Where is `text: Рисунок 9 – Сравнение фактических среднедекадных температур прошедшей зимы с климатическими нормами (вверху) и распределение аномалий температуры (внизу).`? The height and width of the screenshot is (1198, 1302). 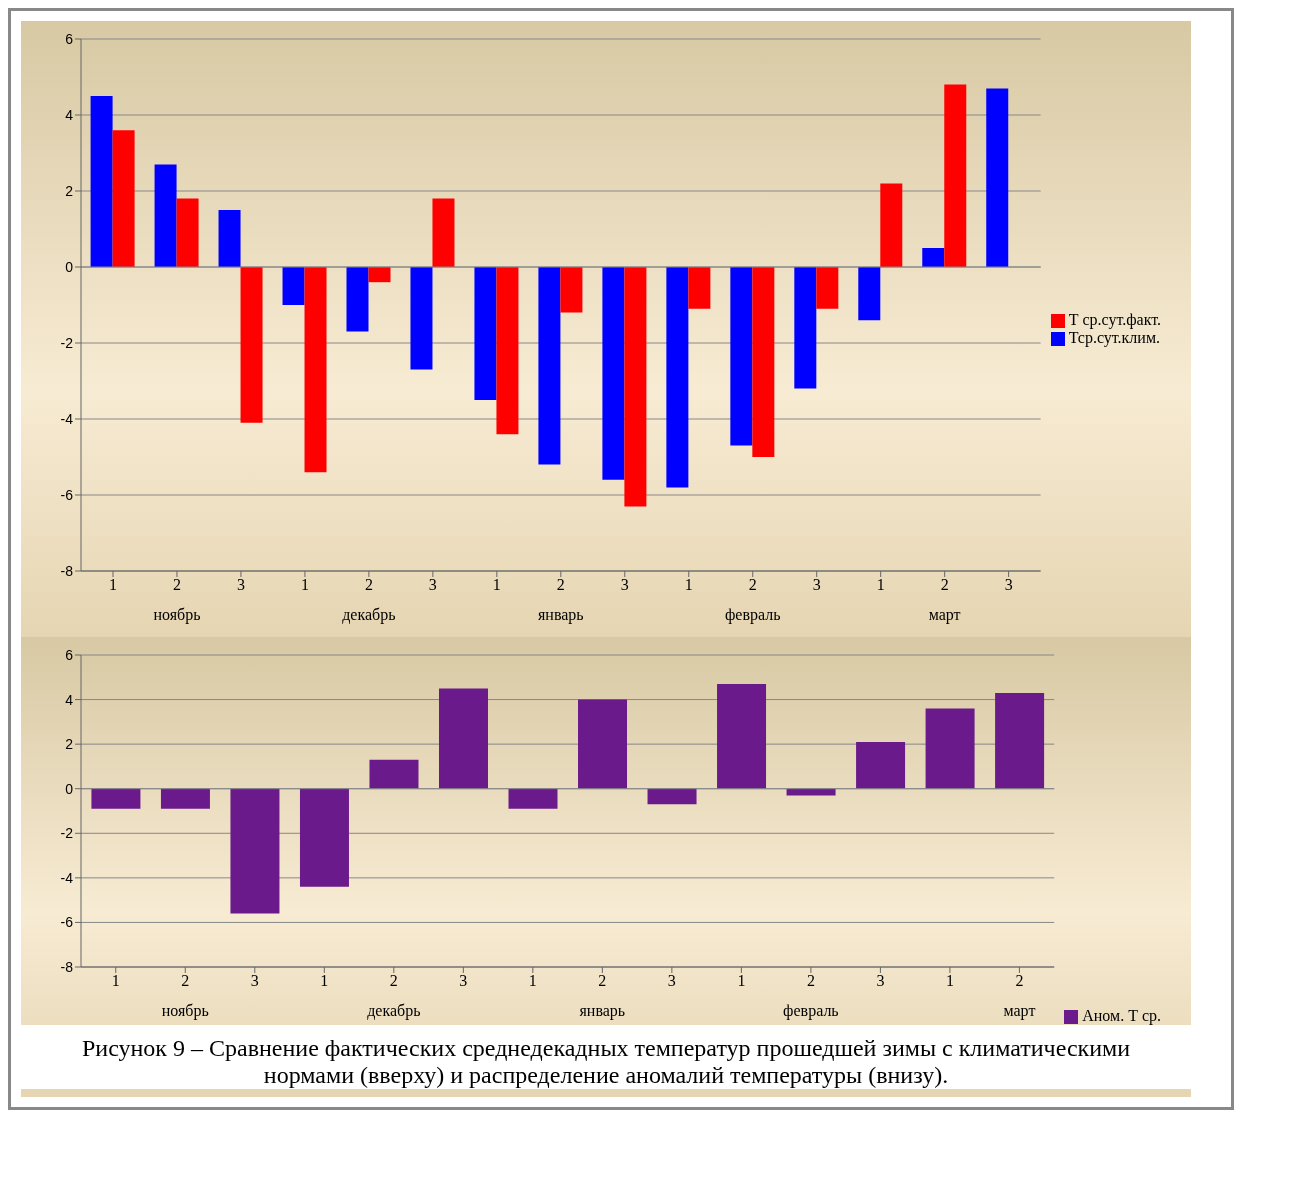
text: Рисунок 9 – Сравнение фактических среднедекадных температур прошедшей зимы с климатическими нормами (вверху) и распределение аномалий температуры (внизу). is located at coordinates (606, 1057).